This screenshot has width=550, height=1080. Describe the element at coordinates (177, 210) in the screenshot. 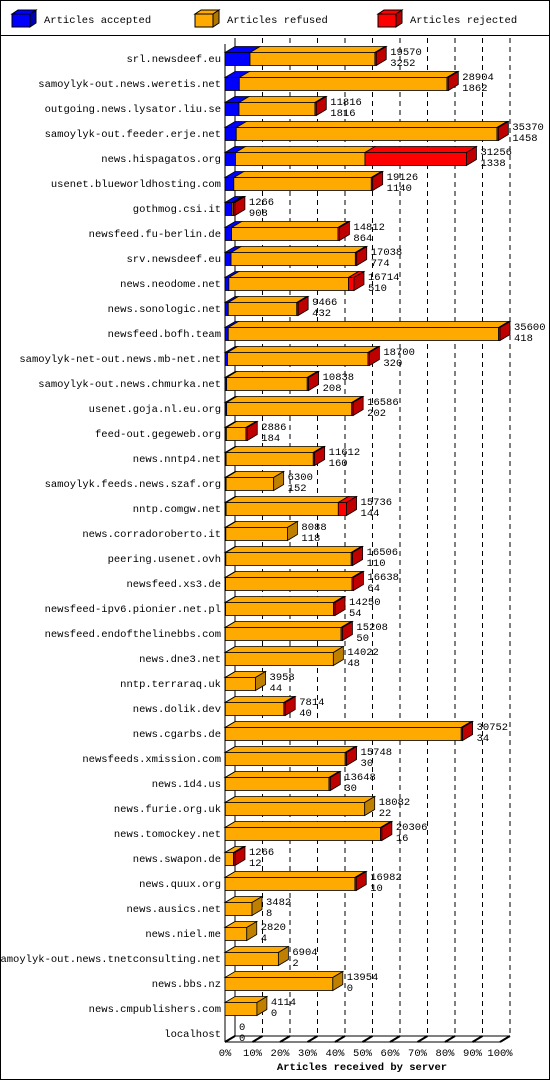

I see `y-tick-label: gothmog.csi.it` at that location.